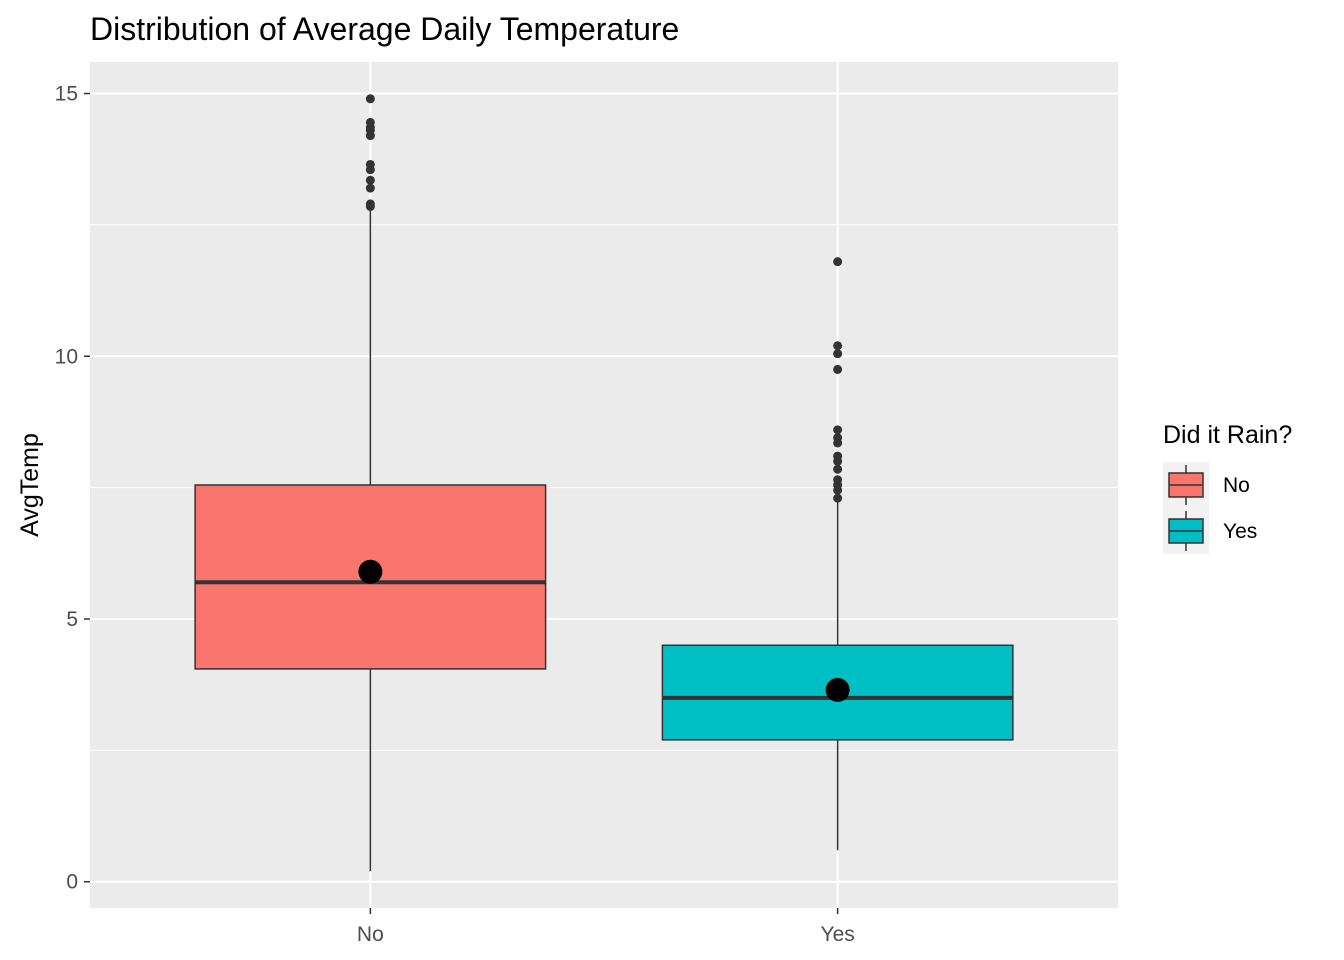 The image size is (1344, 960). I want to click on x-axis: No Yes, so click(606, 927).